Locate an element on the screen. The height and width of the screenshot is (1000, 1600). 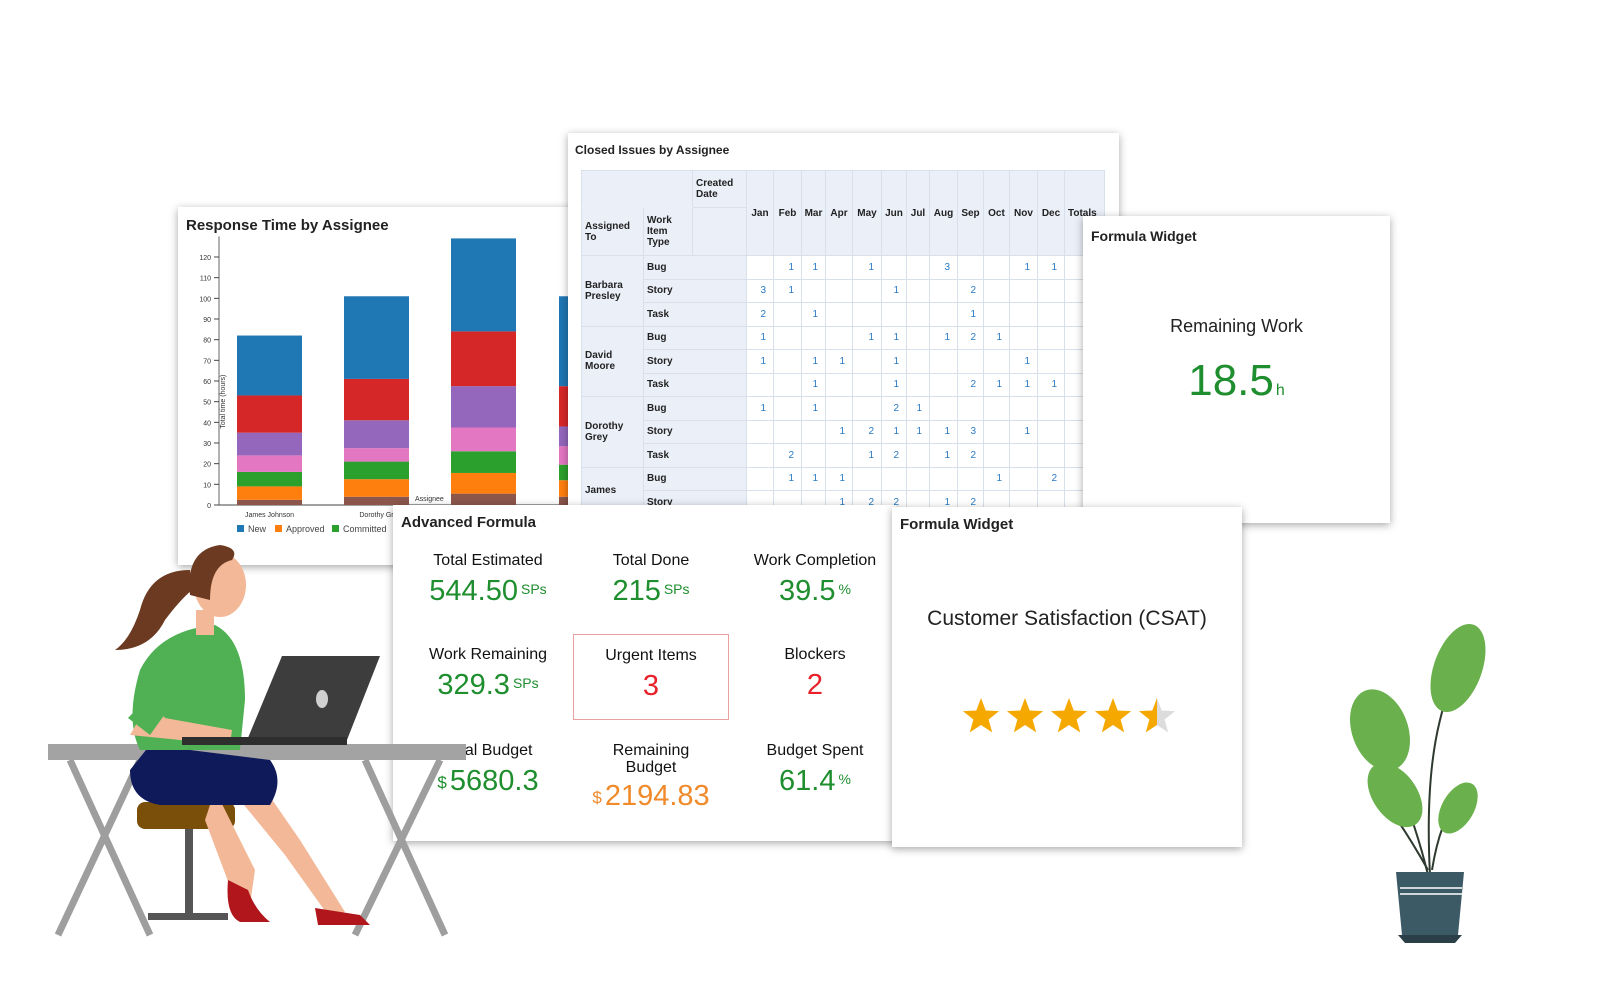
formula-cell: Blockers 2 is located at coordinates (815, 677).